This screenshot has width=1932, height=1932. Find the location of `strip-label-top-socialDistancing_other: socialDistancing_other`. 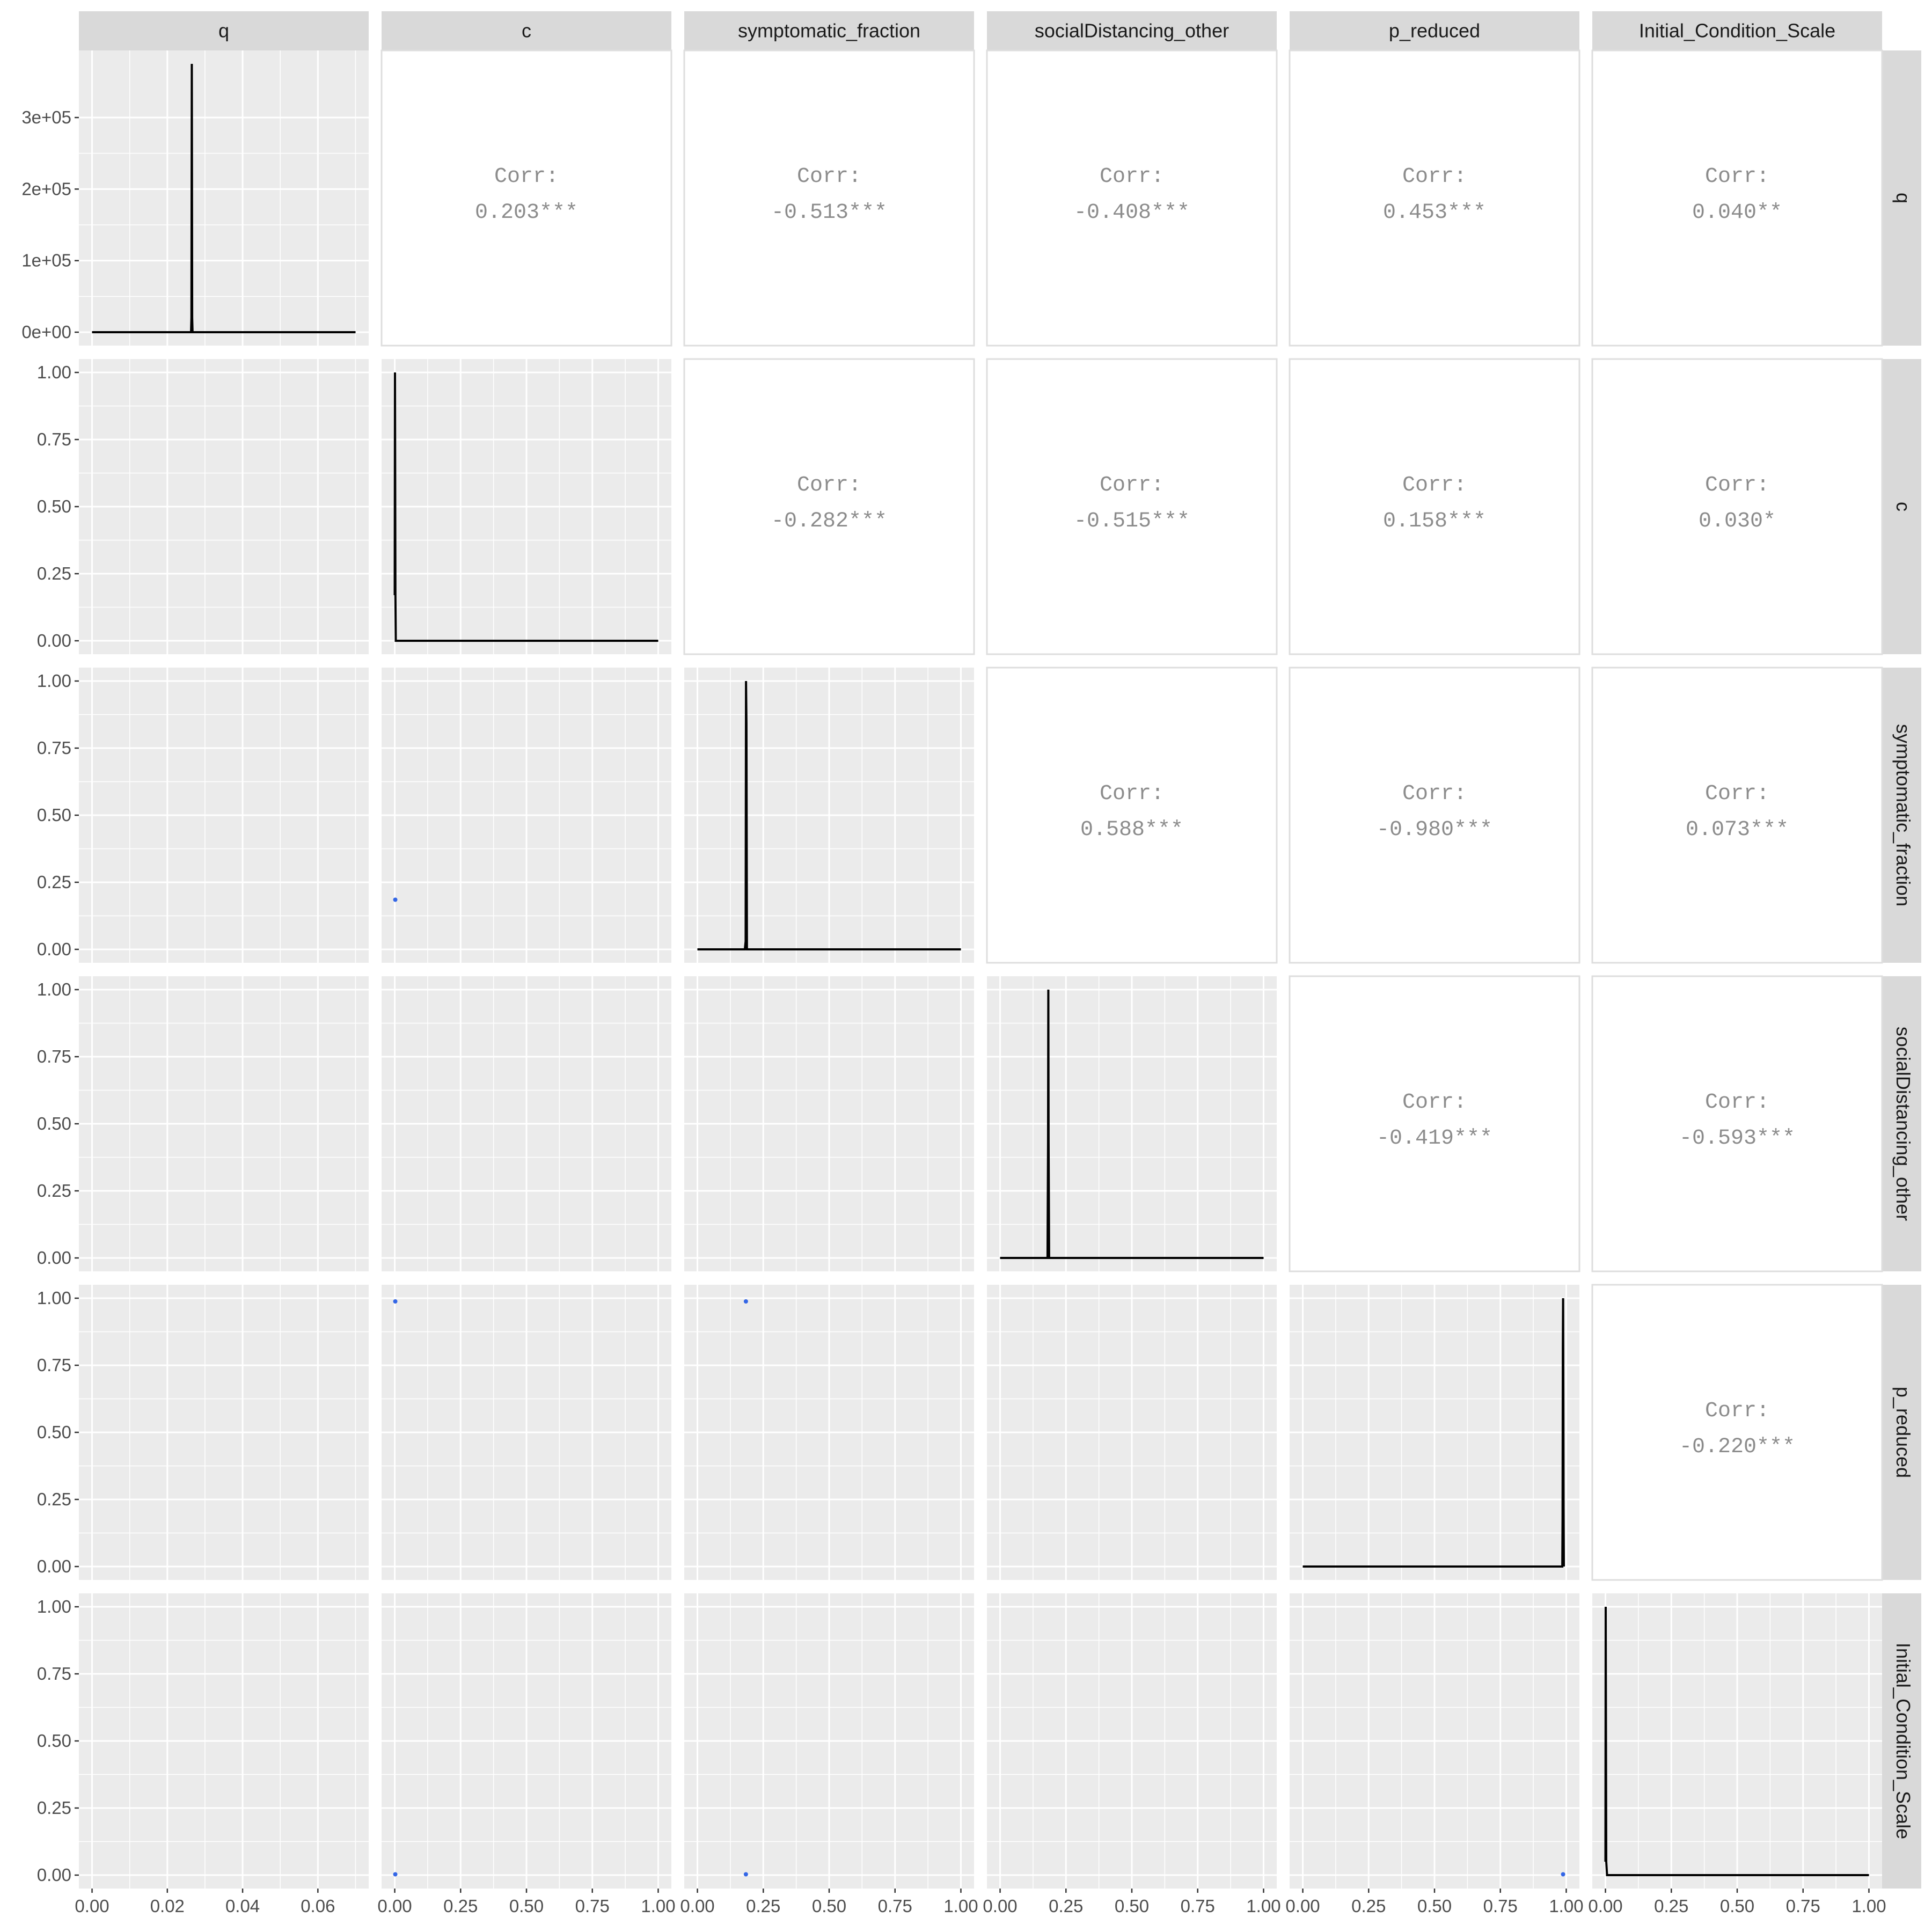

strip-label-top-socialDistancing_other: socialDistancing_other is located at coordinates (1132, 31).